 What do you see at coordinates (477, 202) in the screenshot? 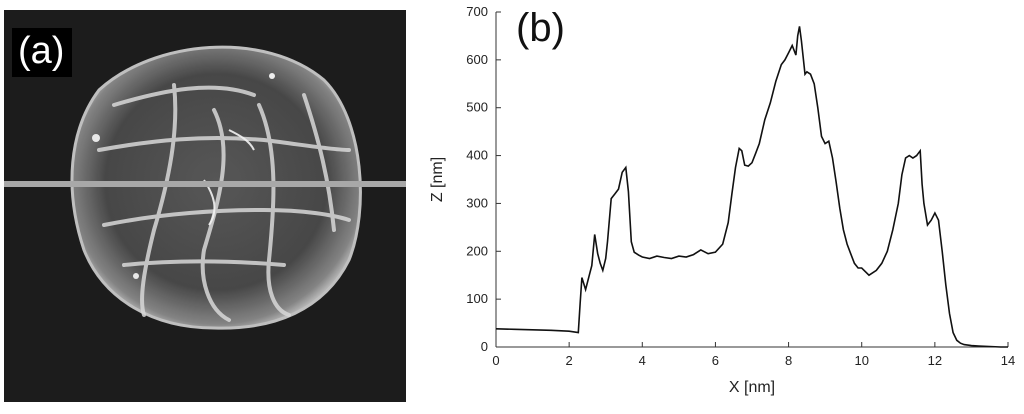
I see `y-tick-label: 300` at bounding box center [477, 202].